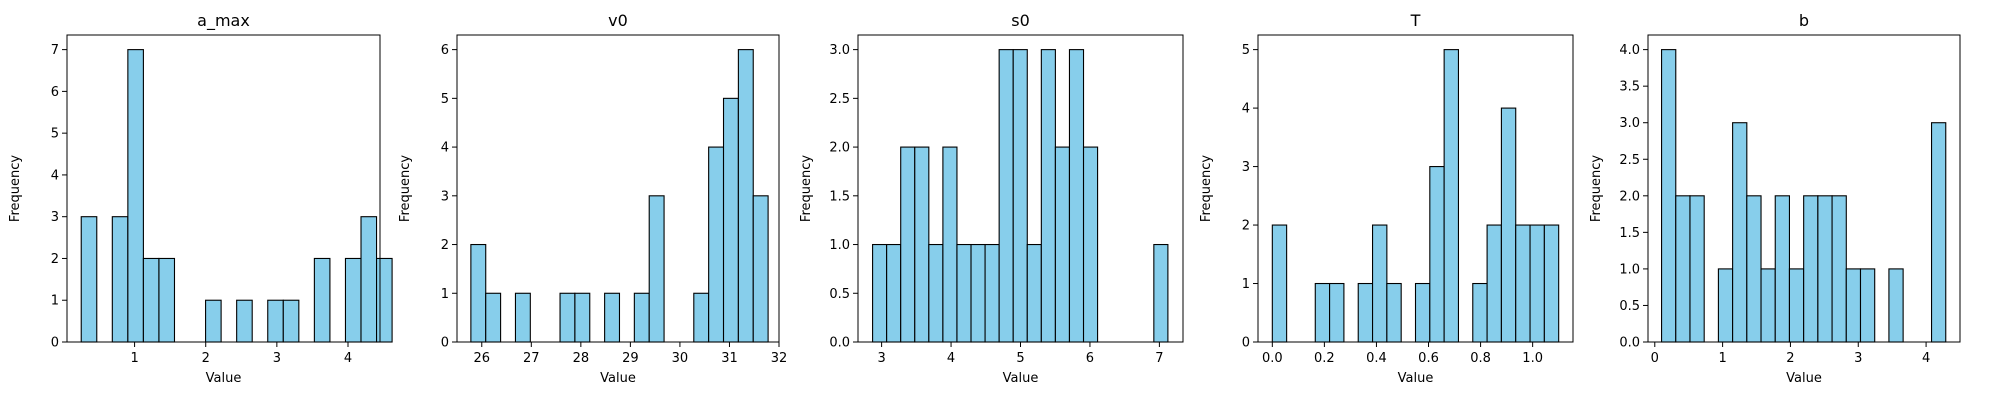  I want to click on x-tick-label: 1, so click(134, 358).